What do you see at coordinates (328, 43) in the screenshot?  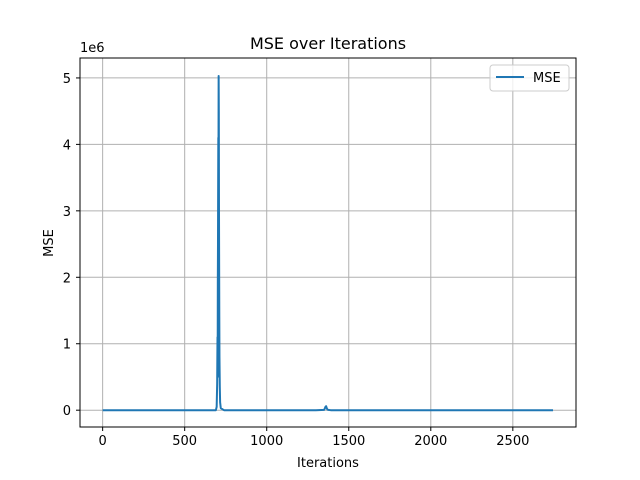 I see `chart-title: MSE over Iterations` at bounding box center [328, 43].